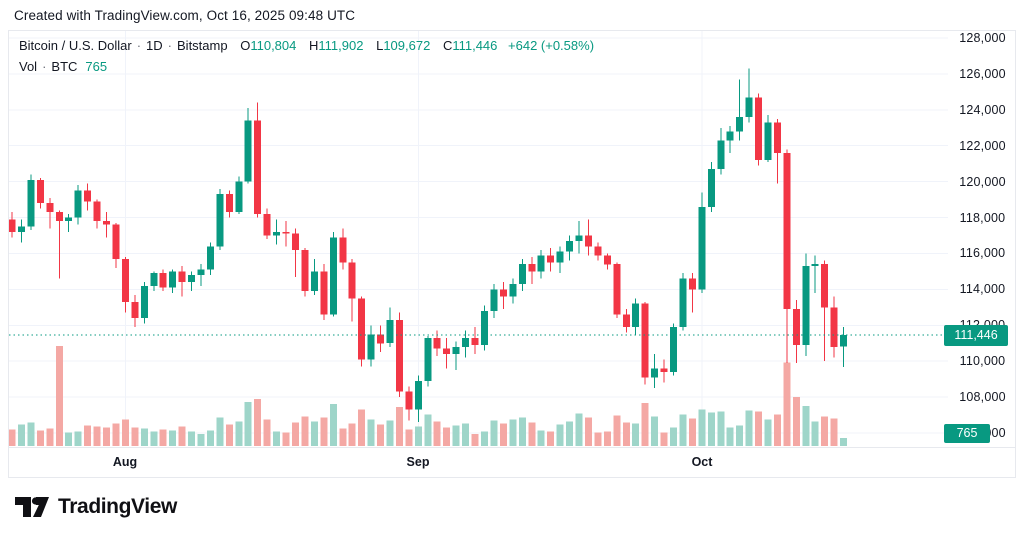 The height and width of the screenshot is (539, 1024). I want to click on time-axis-label: Aug, so click(125, 462).